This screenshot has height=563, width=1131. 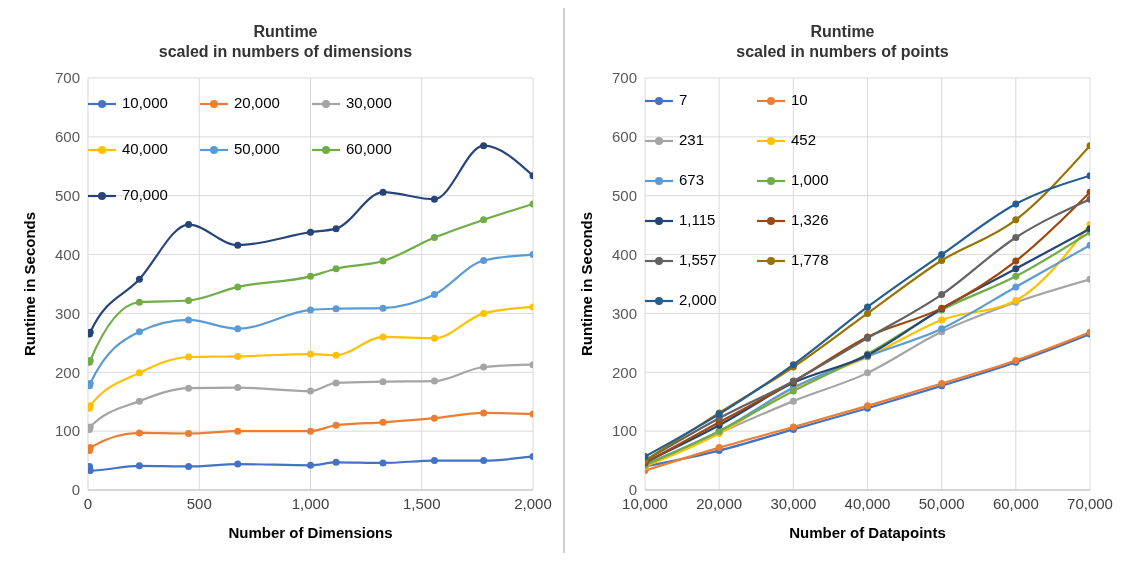 What do you see at coordinates (810, 220) in the screenshot?
I see `legend-label: 1,326` at bounding box center [810, 220].